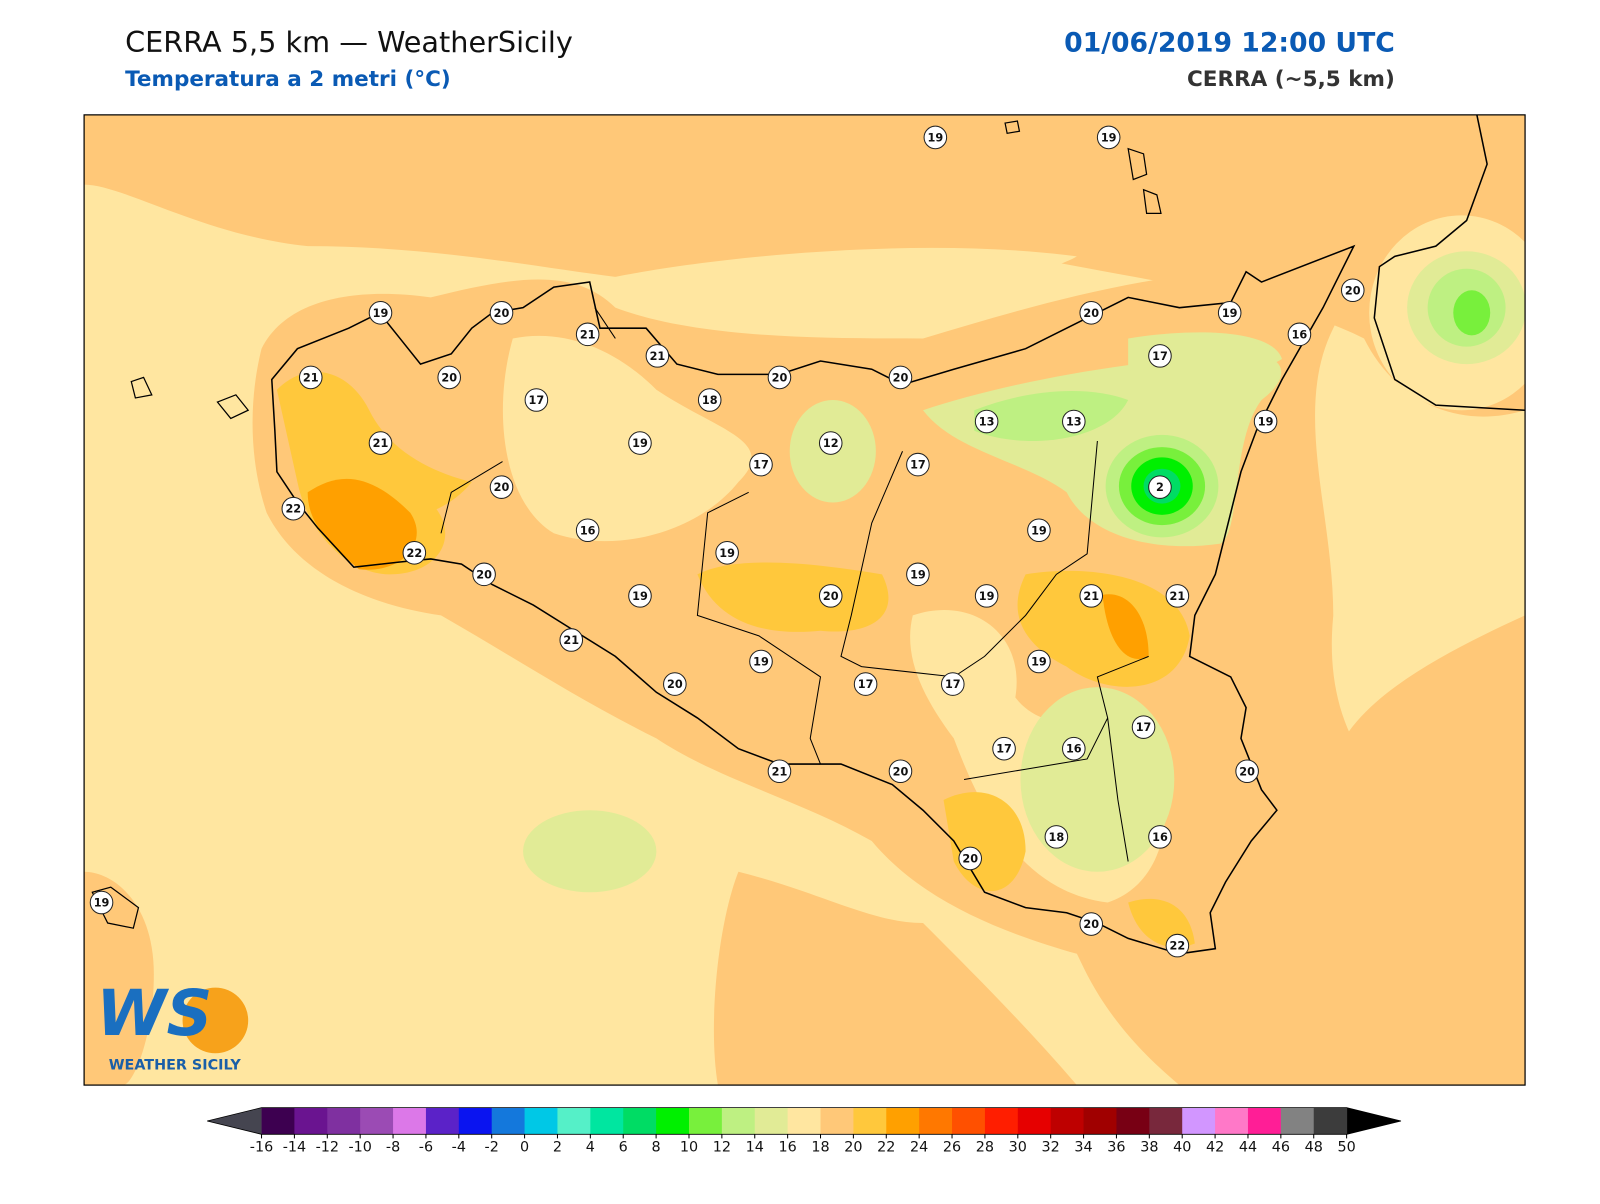  Describe the element at coordinates (689, 1148) in the screenshot. I see `colorbar-tick-label: 10` at that location.